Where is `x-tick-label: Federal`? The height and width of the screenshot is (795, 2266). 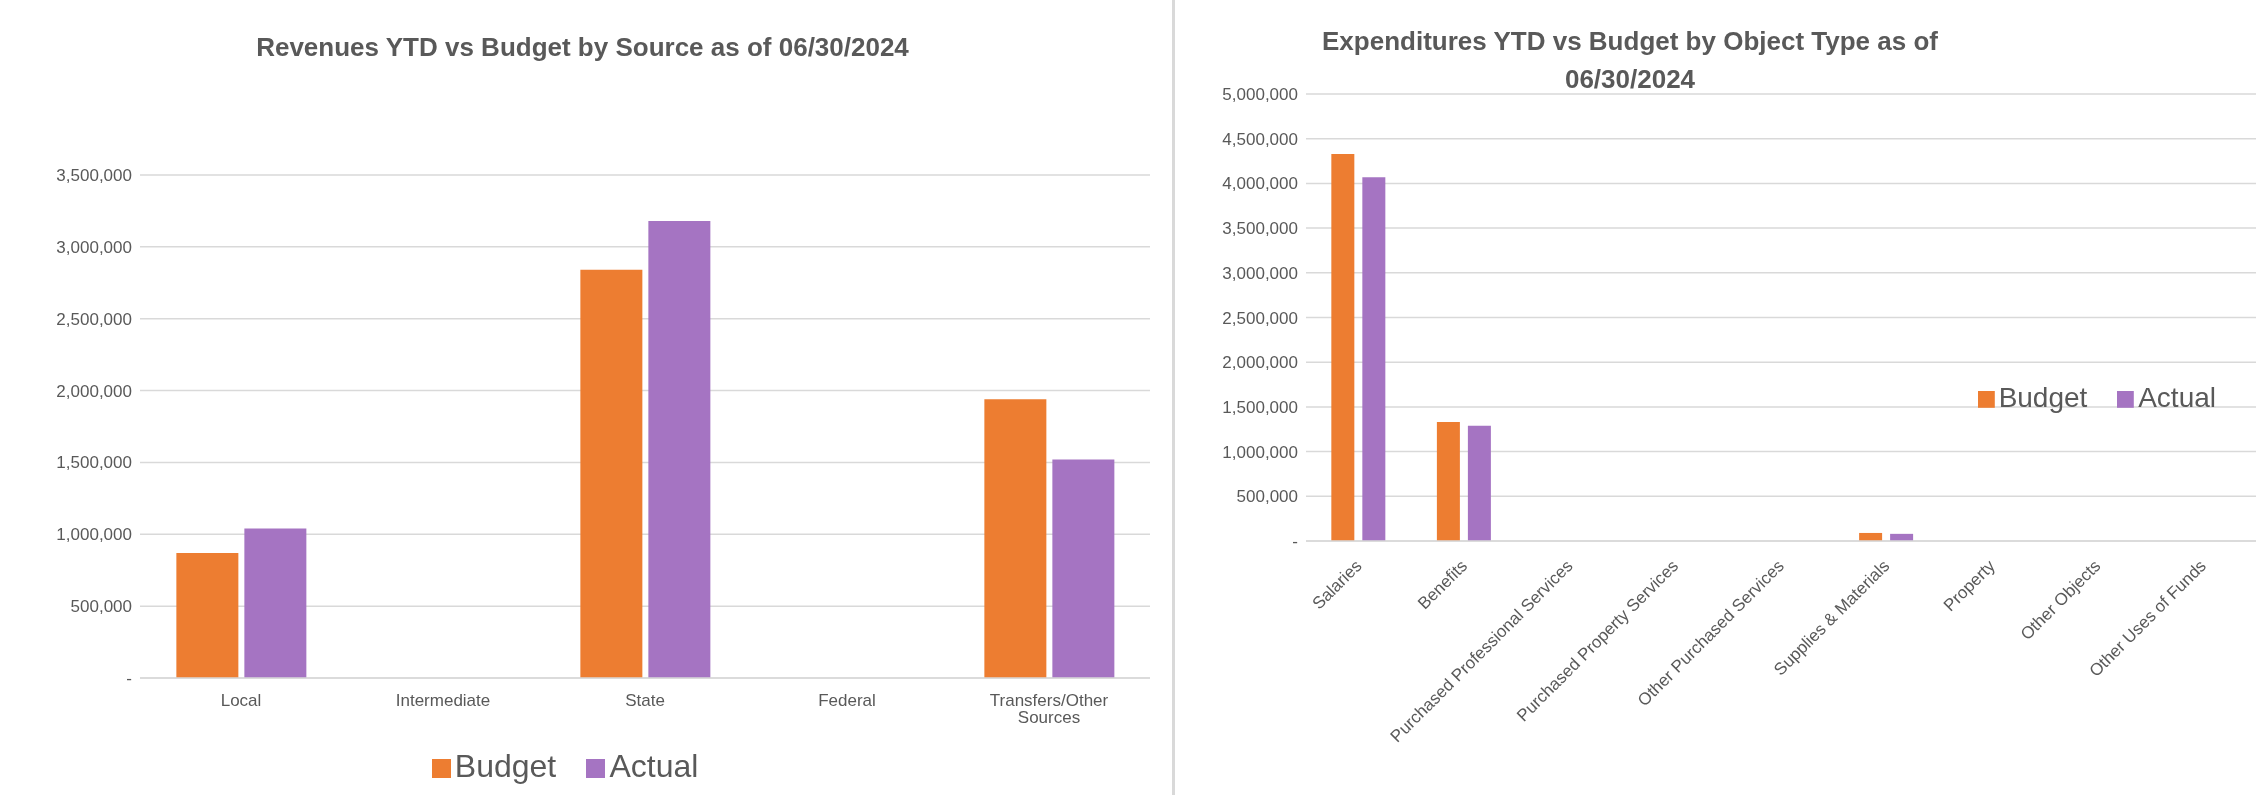
x-tick-label: Federal is located at coordinates (847, 701).